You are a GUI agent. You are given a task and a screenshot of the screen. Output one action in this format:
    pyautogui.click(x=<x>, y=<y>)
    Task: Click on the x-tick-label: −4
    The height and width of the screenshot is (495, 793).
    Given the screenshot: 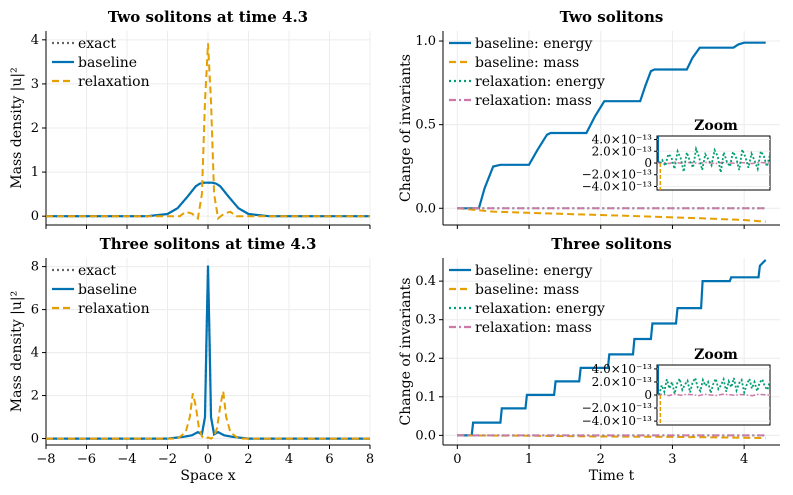 What is the action you would take?
    pyautogui.click(x=126, y=459)
    